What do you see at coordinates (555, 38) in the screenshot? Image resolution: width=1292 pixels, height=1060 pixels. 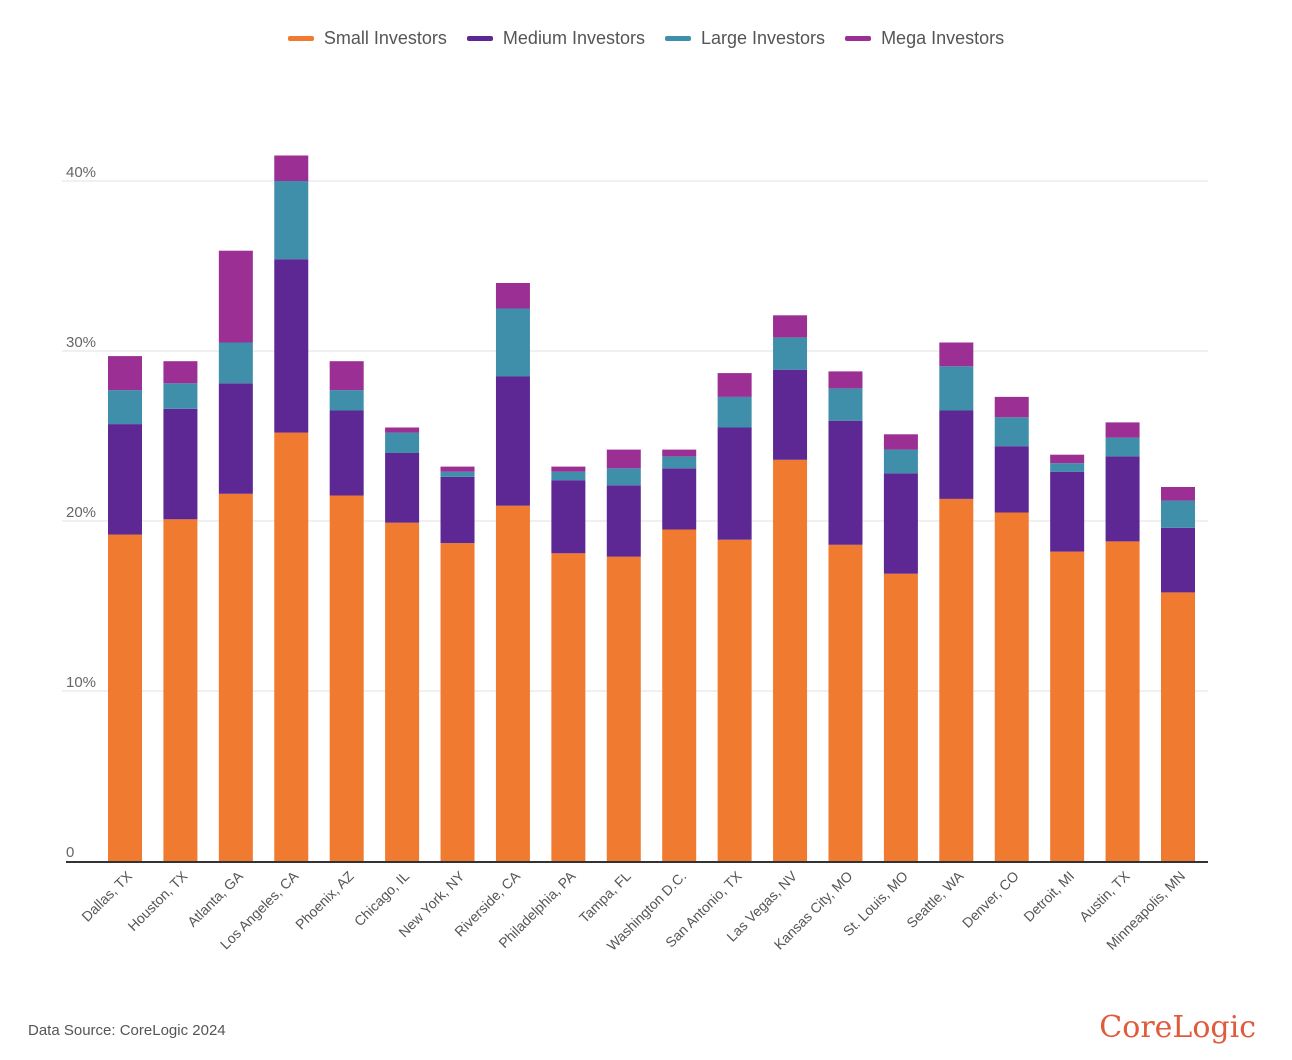 I see `legend-item: Medium Investors` at bounding box center [555, 38].